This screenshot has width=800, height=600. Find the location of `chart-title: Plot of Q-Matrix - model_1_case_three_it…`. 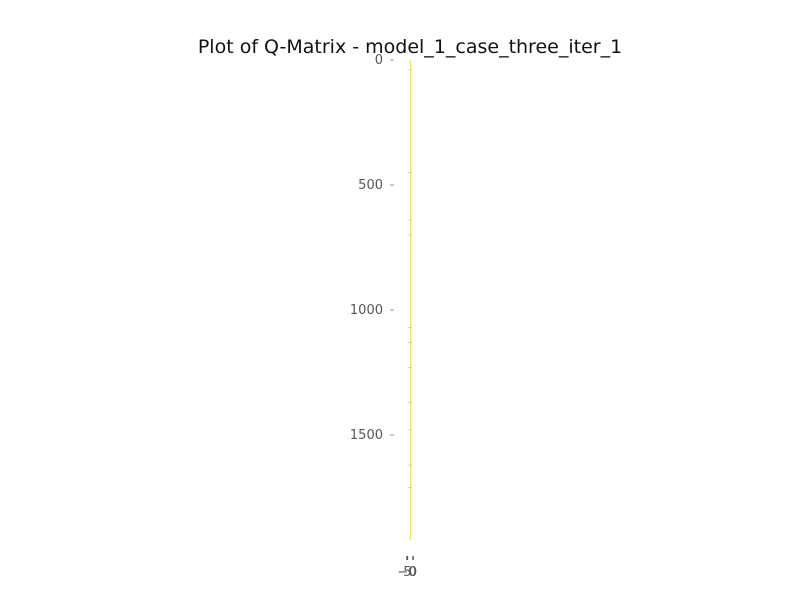

chart-title: Plot of Q-Matrix - model_1_case_three_it… is located at coordinates (410, 47).